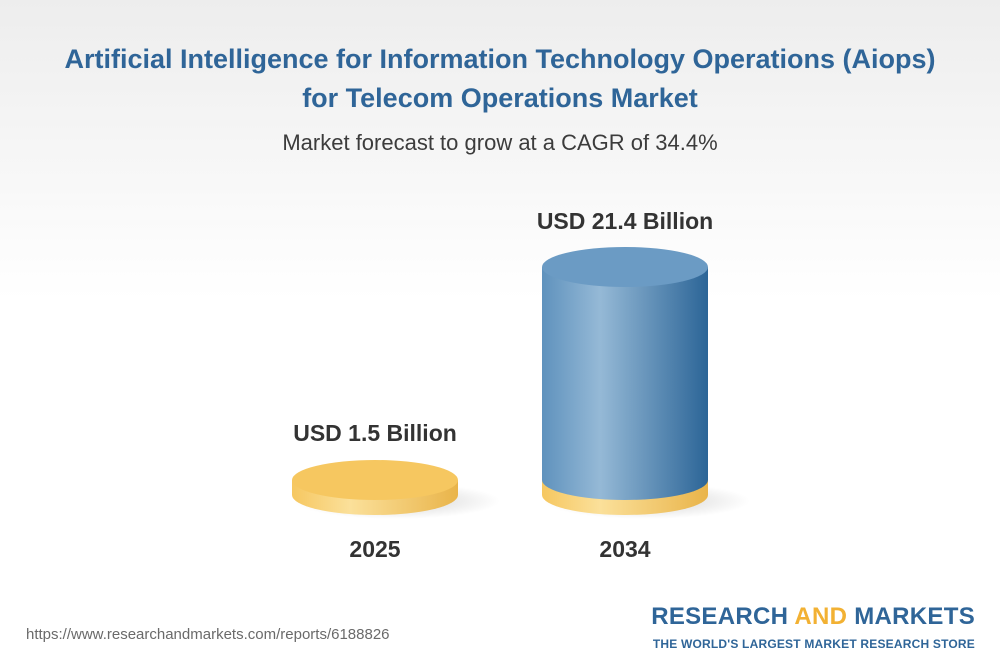 The width and height of the screenshot is (1000, 667). What do you see at coordinates (723, 616) in the screenshot?
I see `brand-name-part-1: RESEARCH` at bounding box center [723, 616].